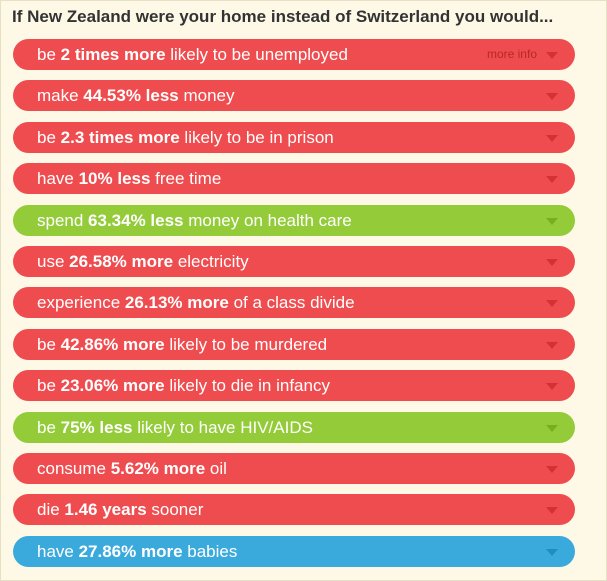 The width and height of the screenshot is (607, 581). What do you see at coordinates (74, 468) in the screenshot?
I see `item-text-prefix: consume` at bounding box center [74, 468].